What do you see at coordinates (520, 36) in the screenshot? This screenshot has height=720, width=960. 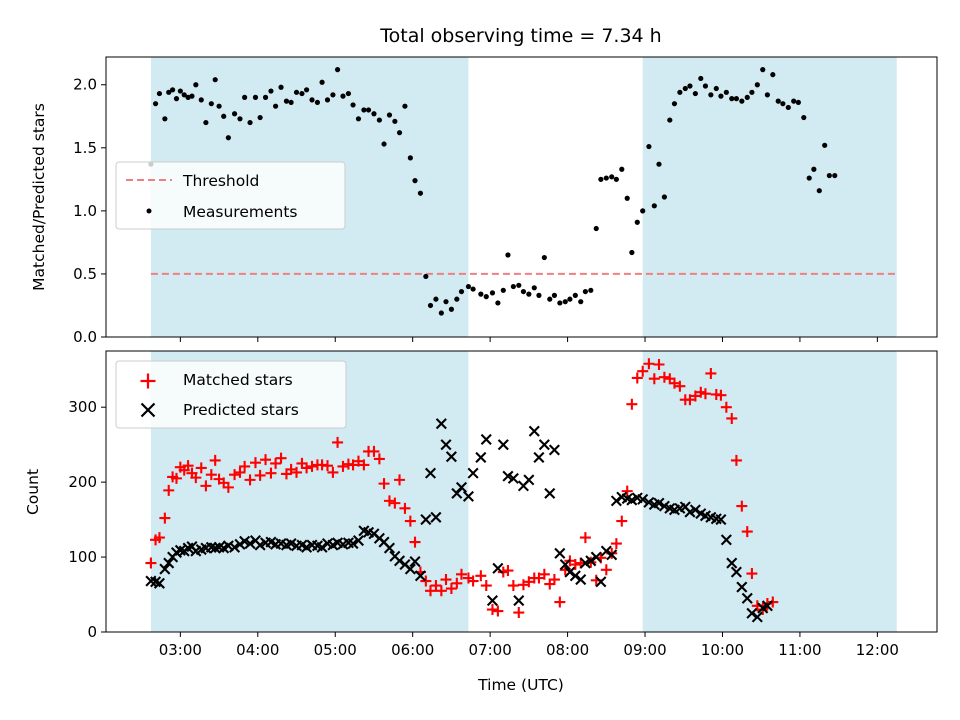 I see `chart-title: Total observing time = 7.34 h` at bounding box center [520, 36].